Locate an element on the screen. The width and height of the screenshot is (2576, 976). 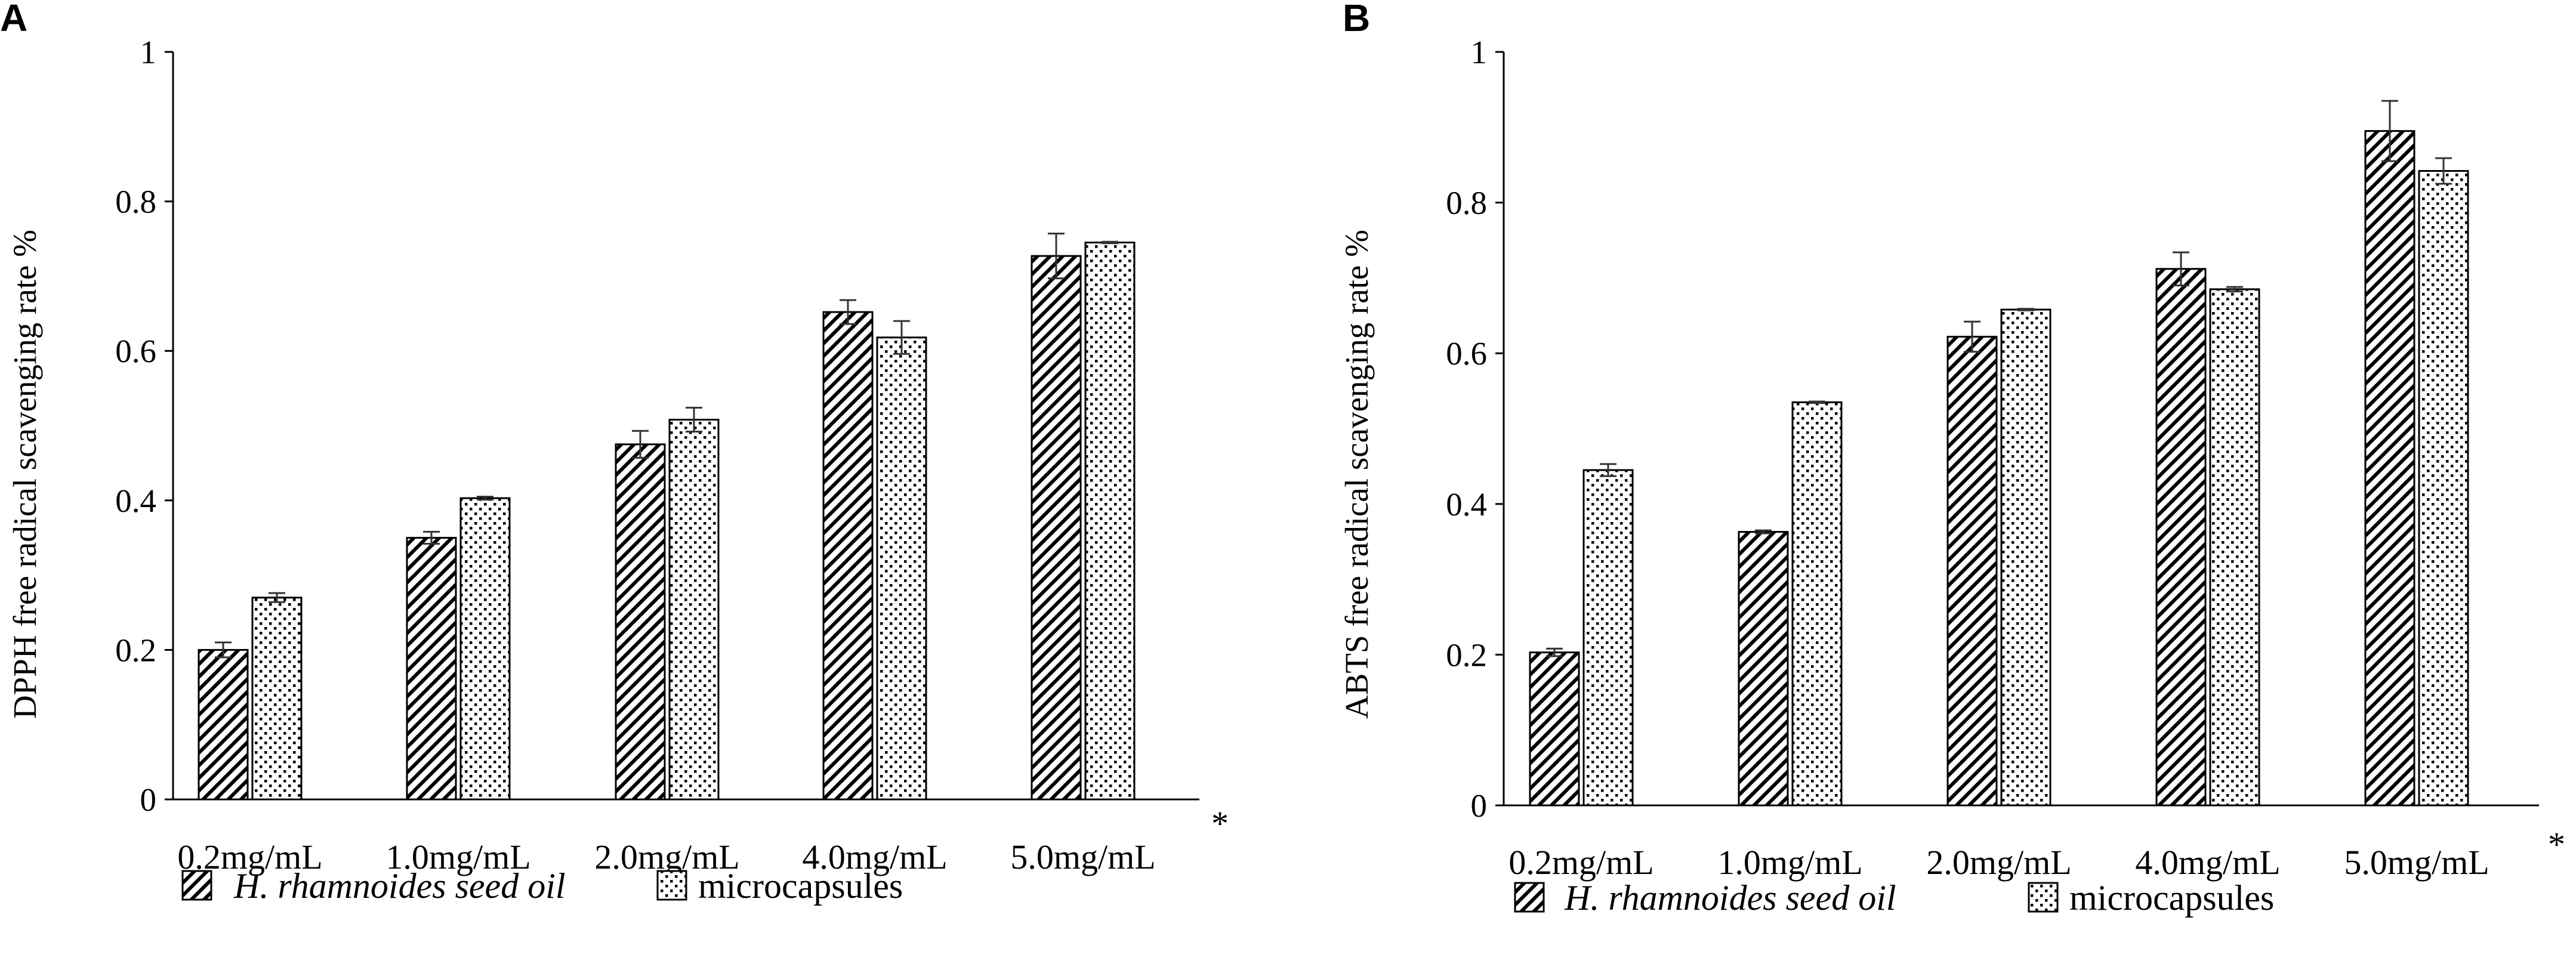
y-tick-label-a-4: 0.8 is located at coordinates (135, 202).